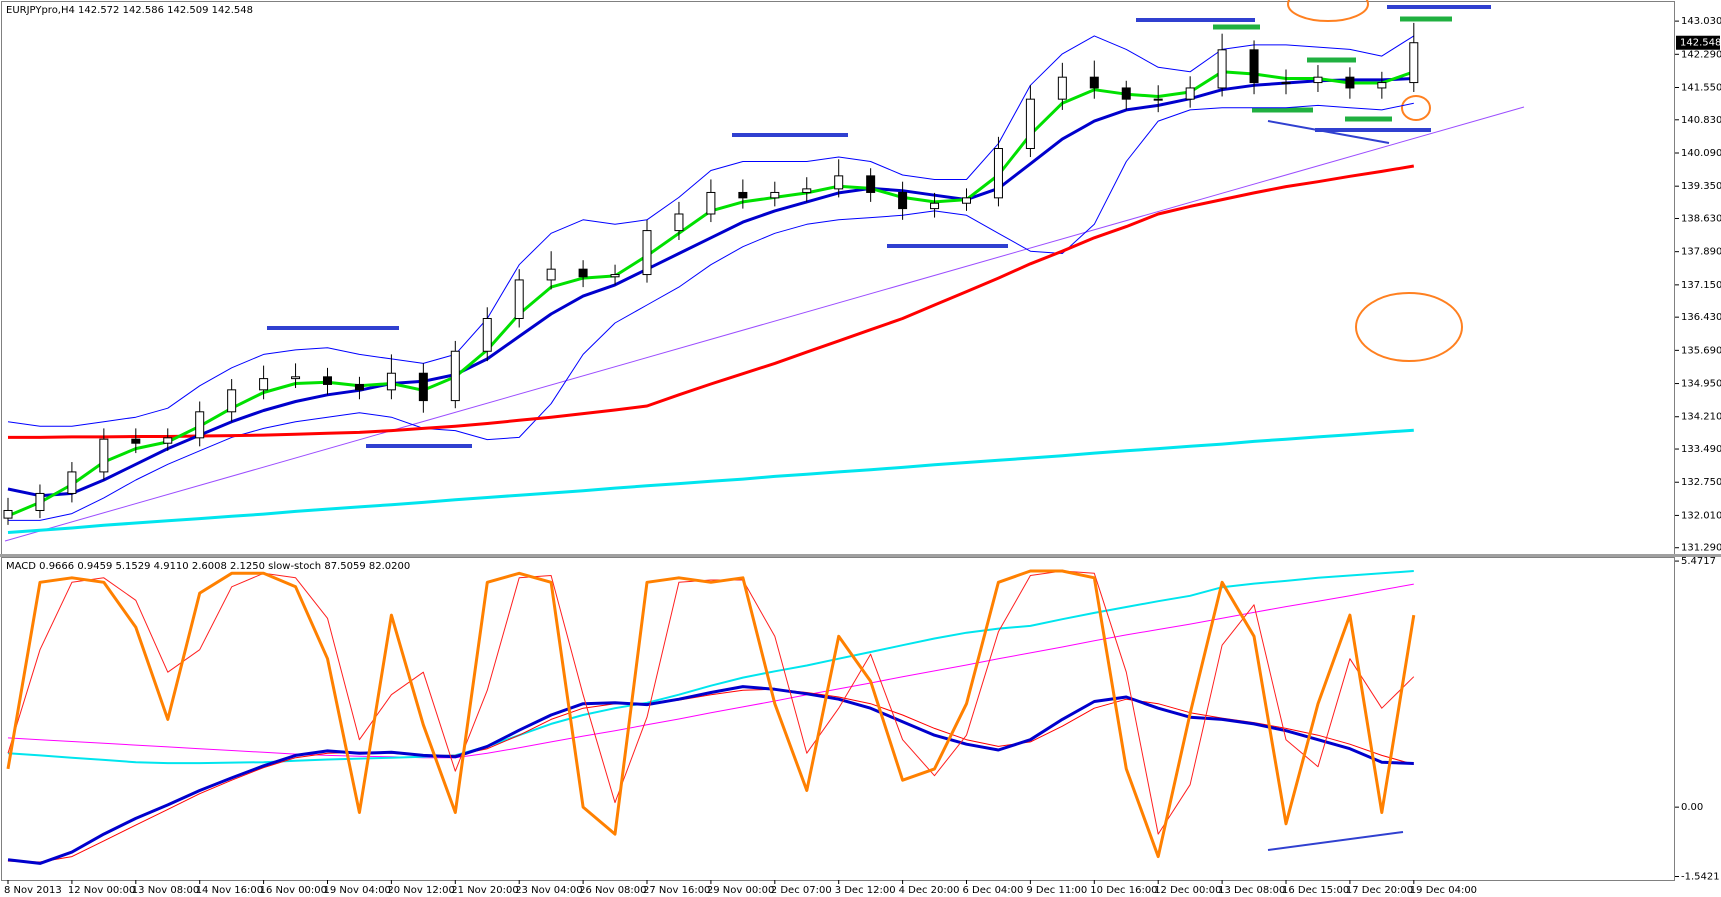 Image resolution: width=1721 pixels, height=897 pixels. Describe the element at coordinates (1701, 54) in the screenshot. I see `y-tick-label: 142.290` at that location.